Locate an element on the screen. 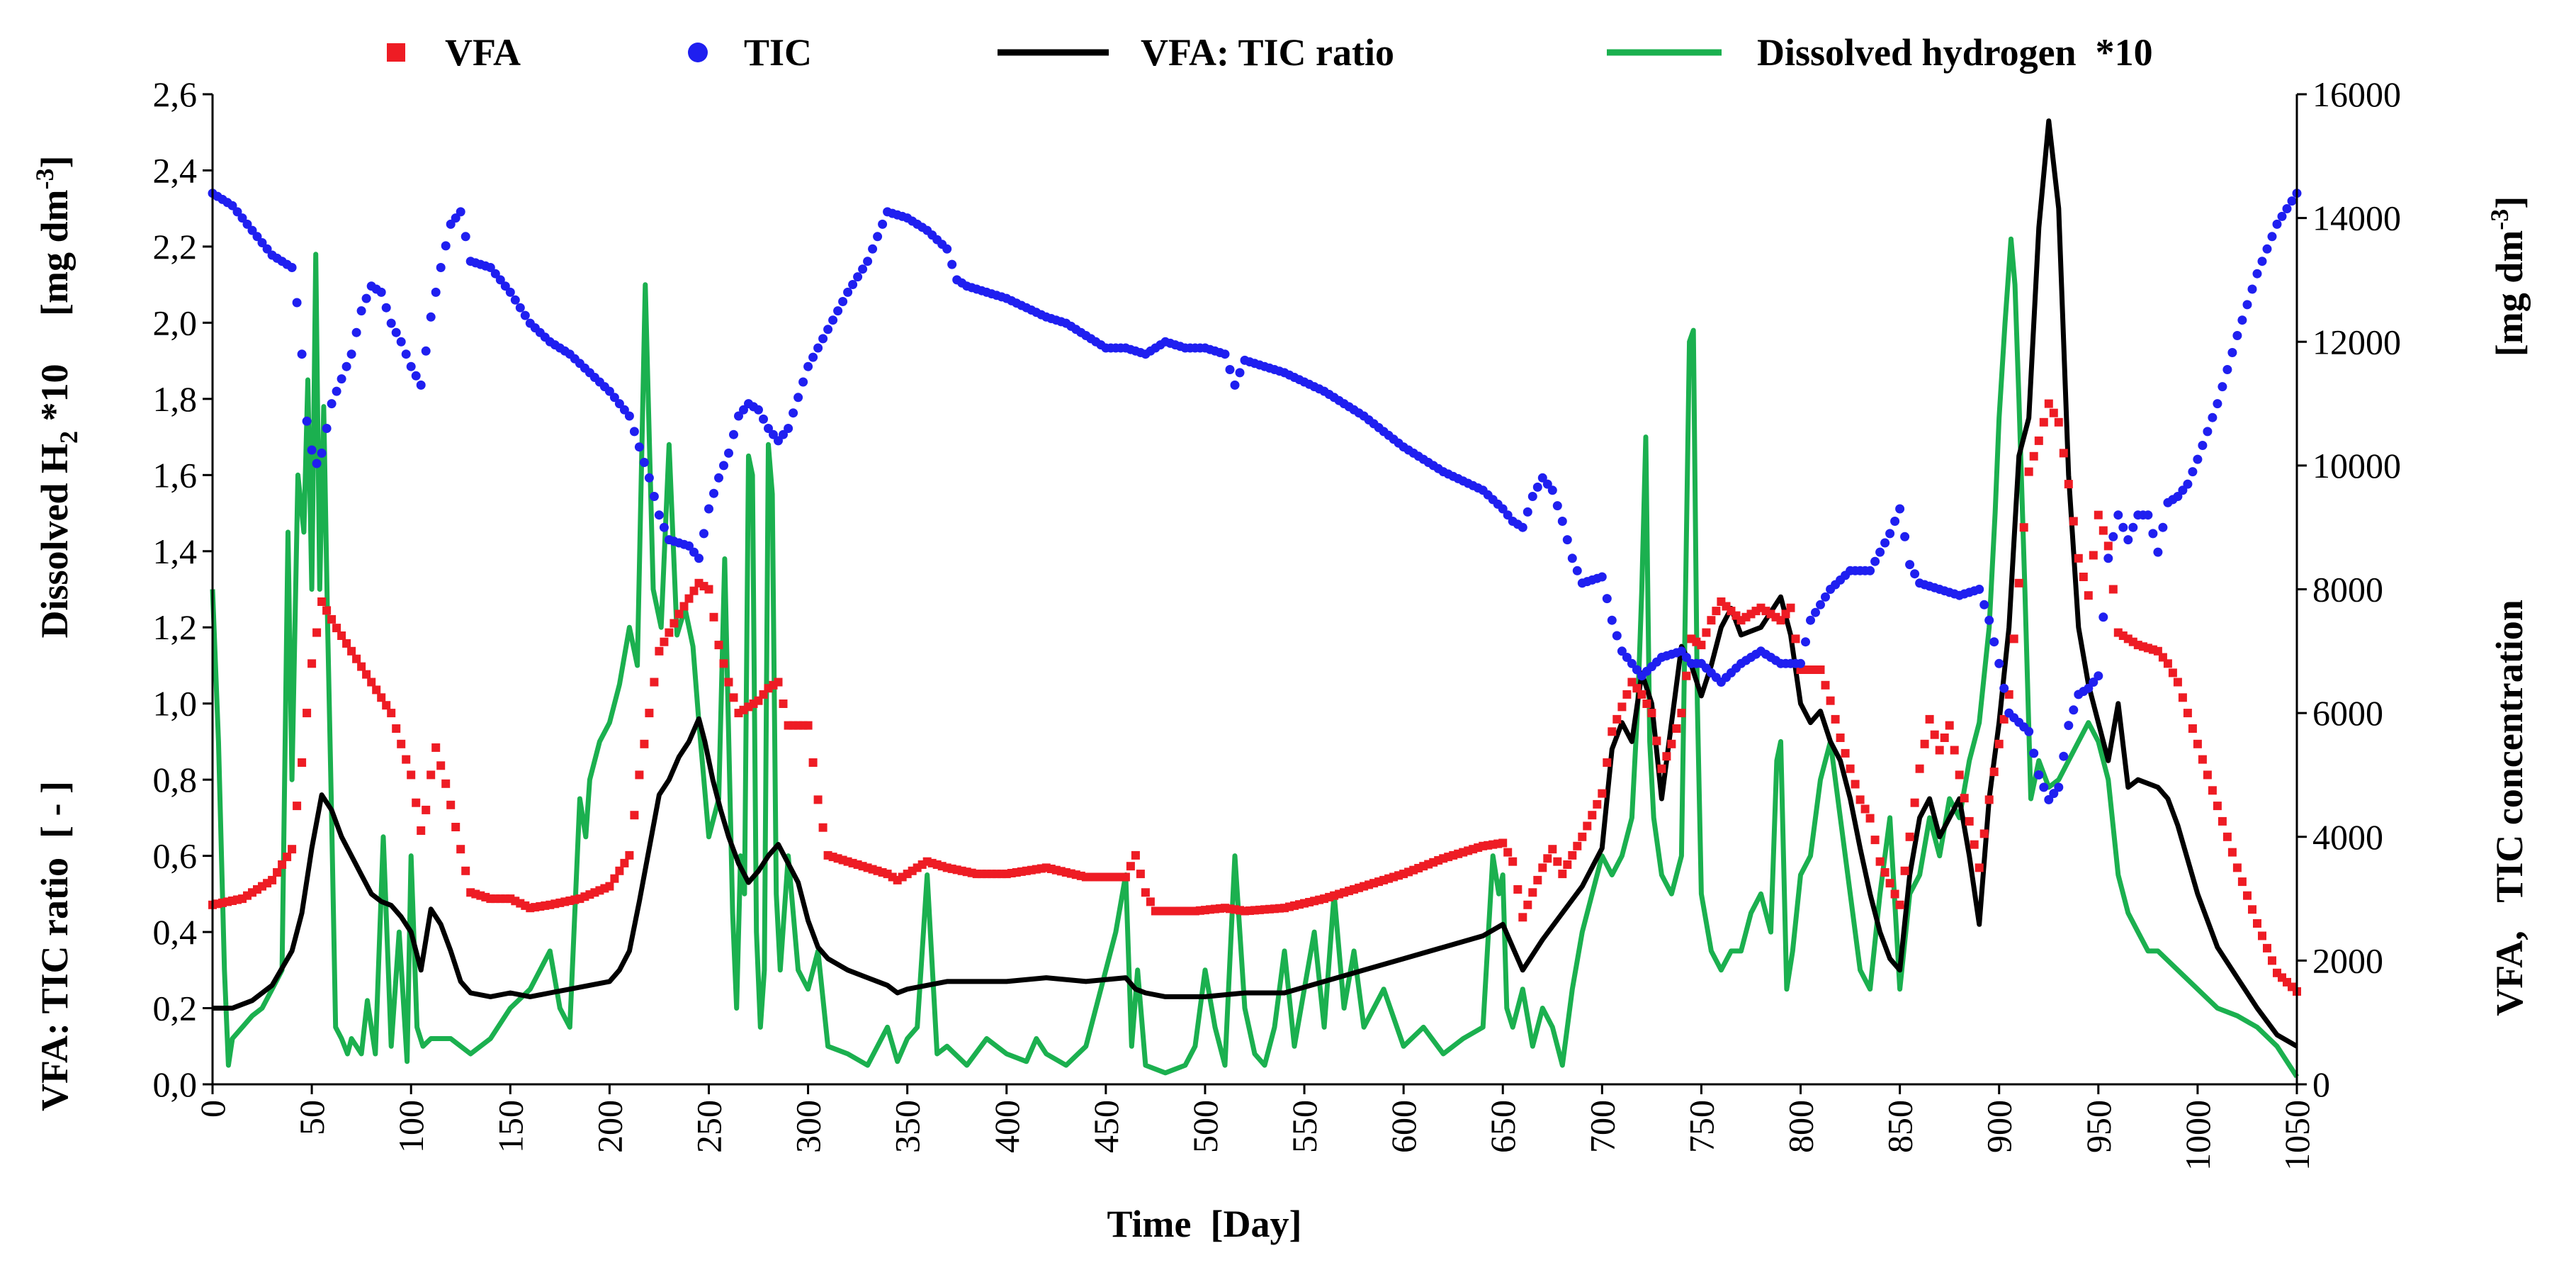 Image resolution: width=2576 pixels, height=1270 pixels. x-tick-label: 1000 is located at coordinates (2198, 1135).